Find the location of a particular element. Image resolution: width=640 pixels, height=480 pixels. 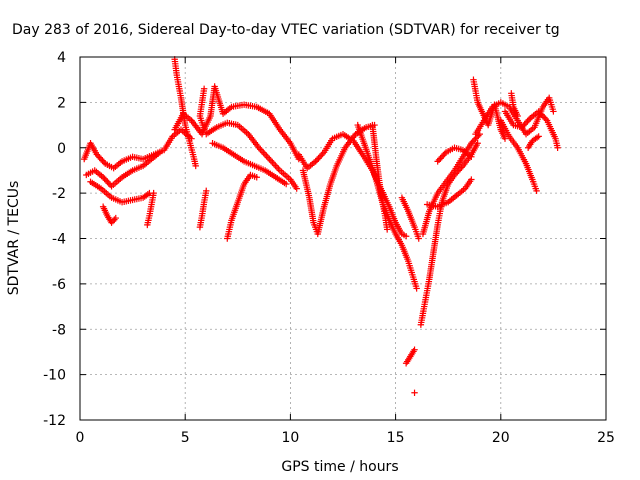

y-tick-label: 2 is located at coordinates (61, 103).